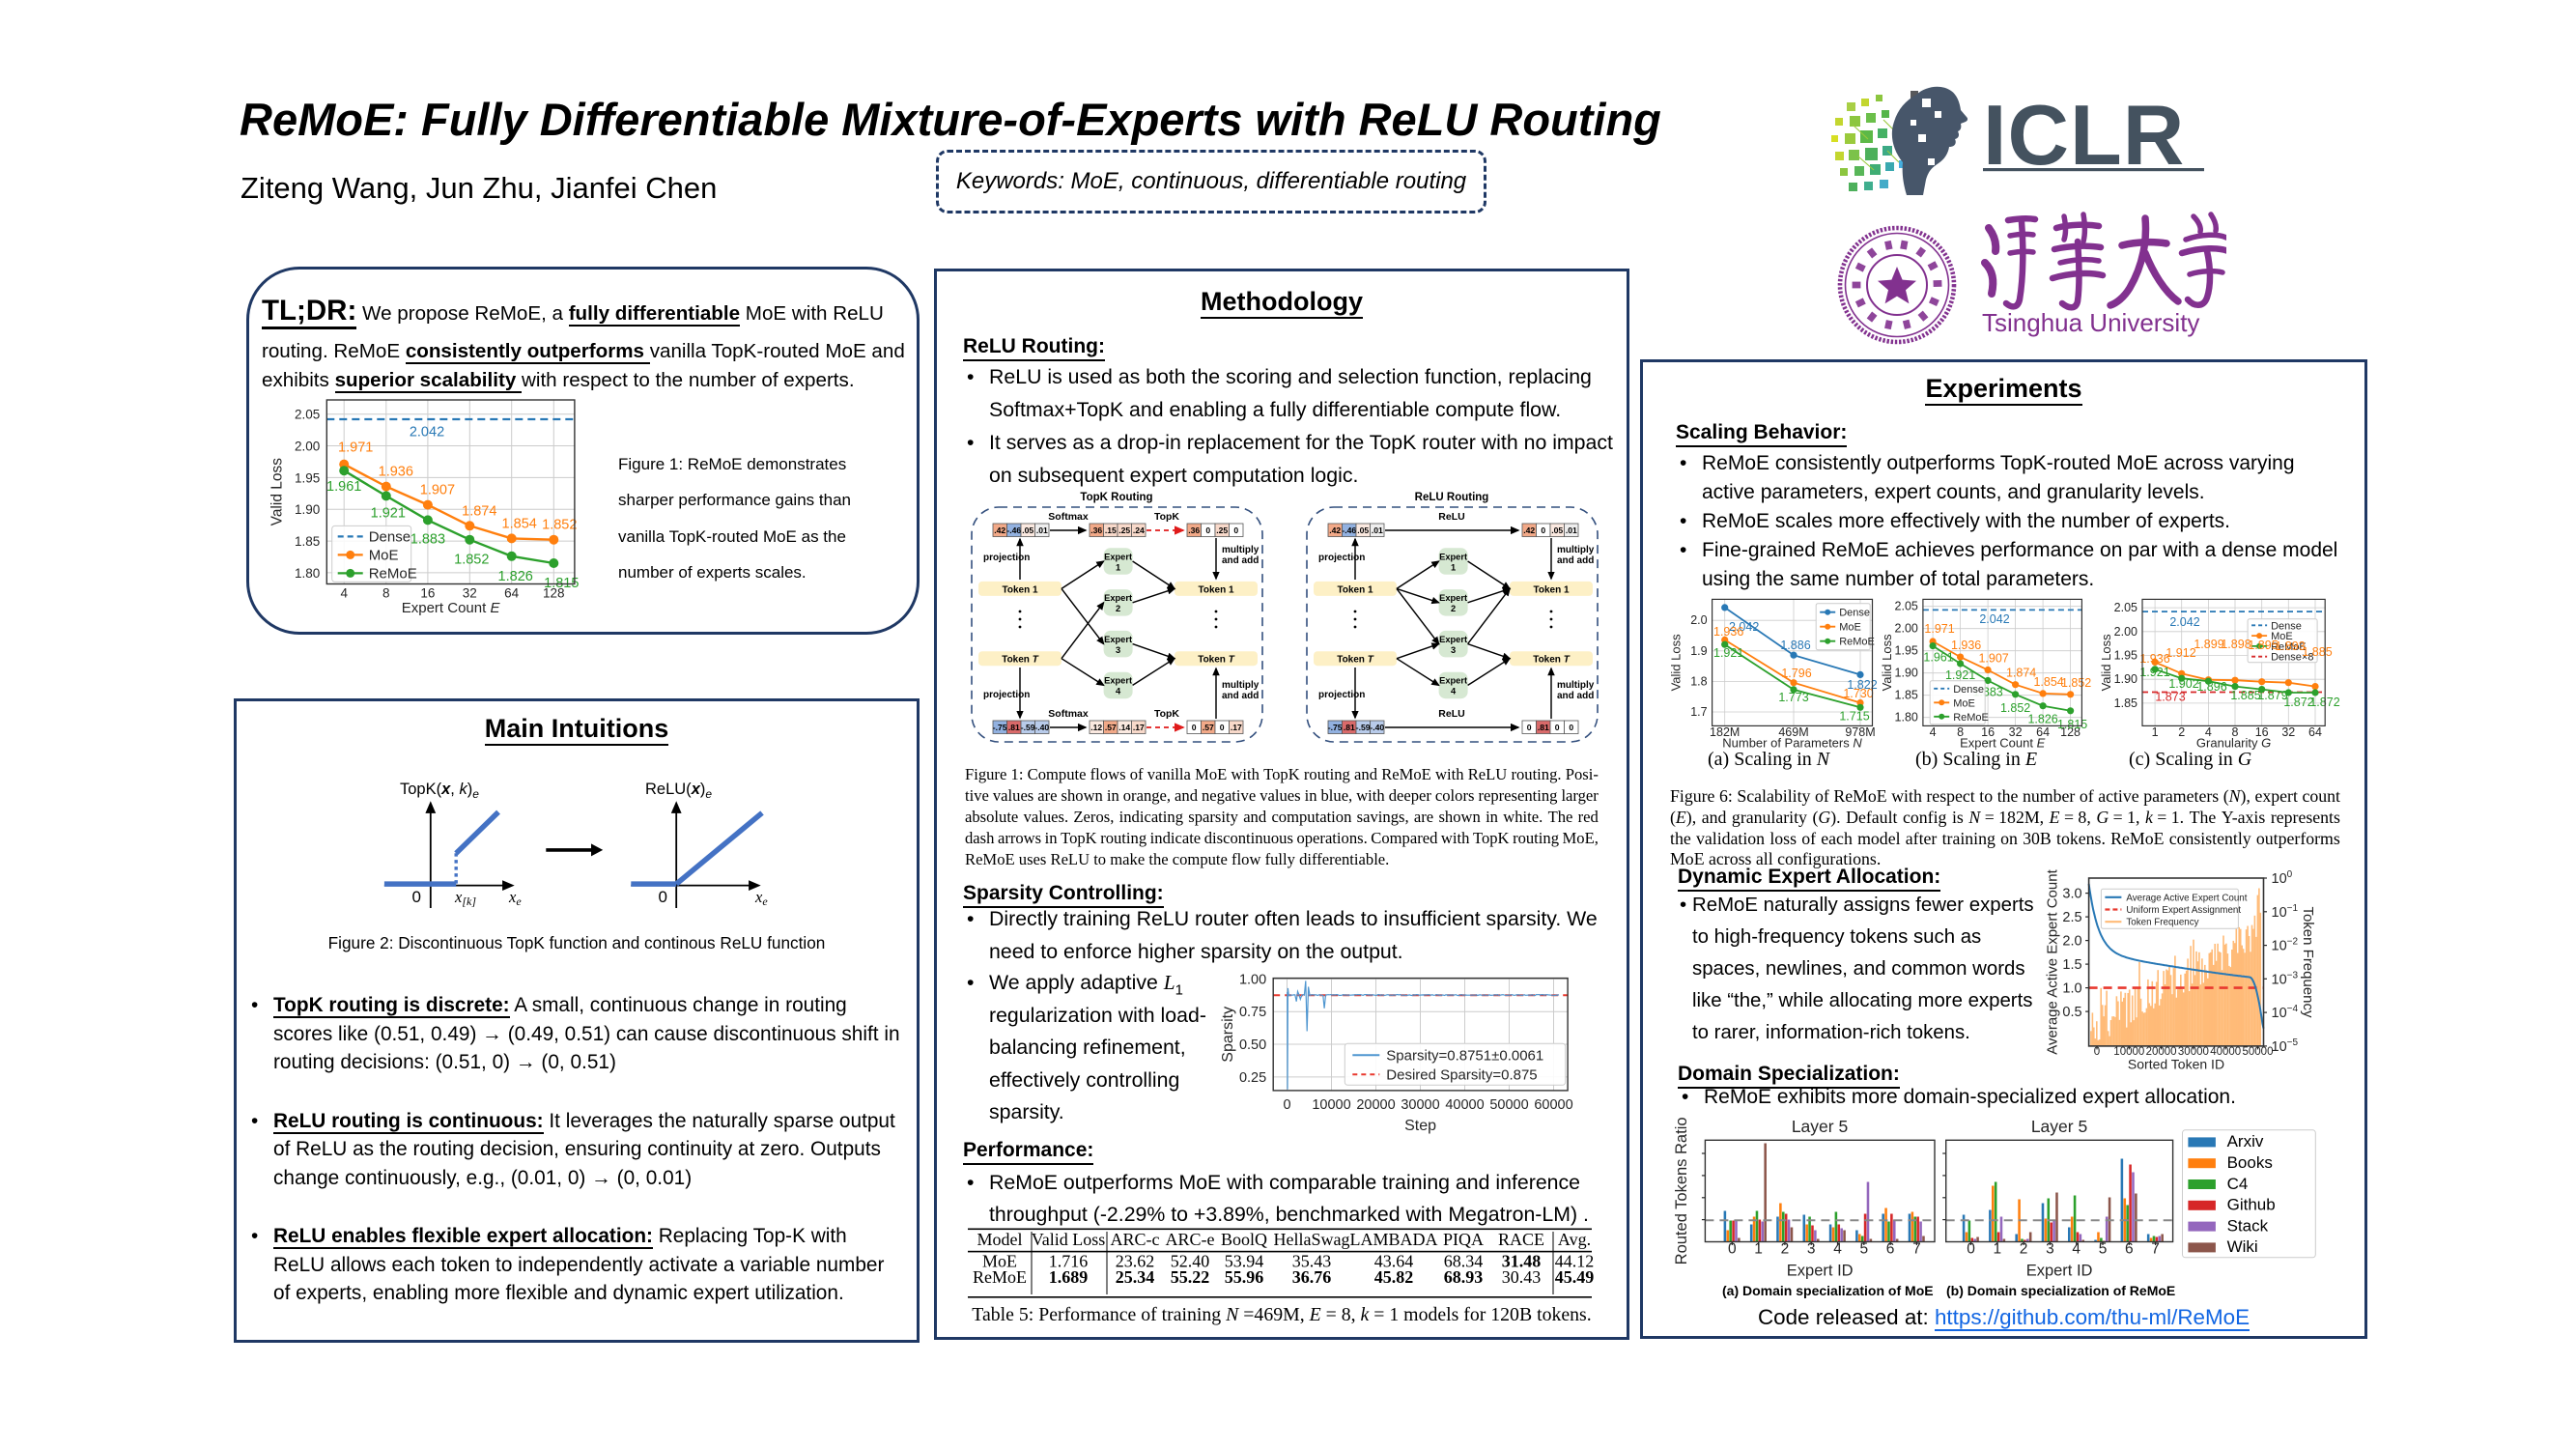 Image resolution: width=2576 pixels, height=1449 pixels. I want to click on svg-text: Arxiv, so click(2245, 1141).